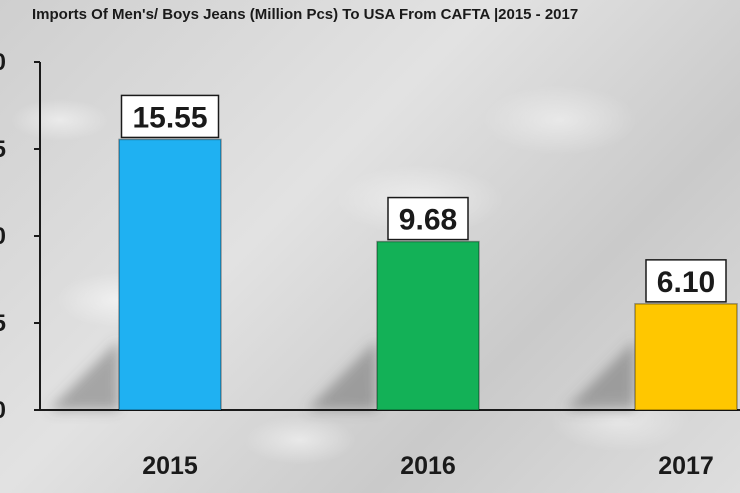 This screenshot has height=493, width=740. I want to click on bar-2015, so click(170, 274).